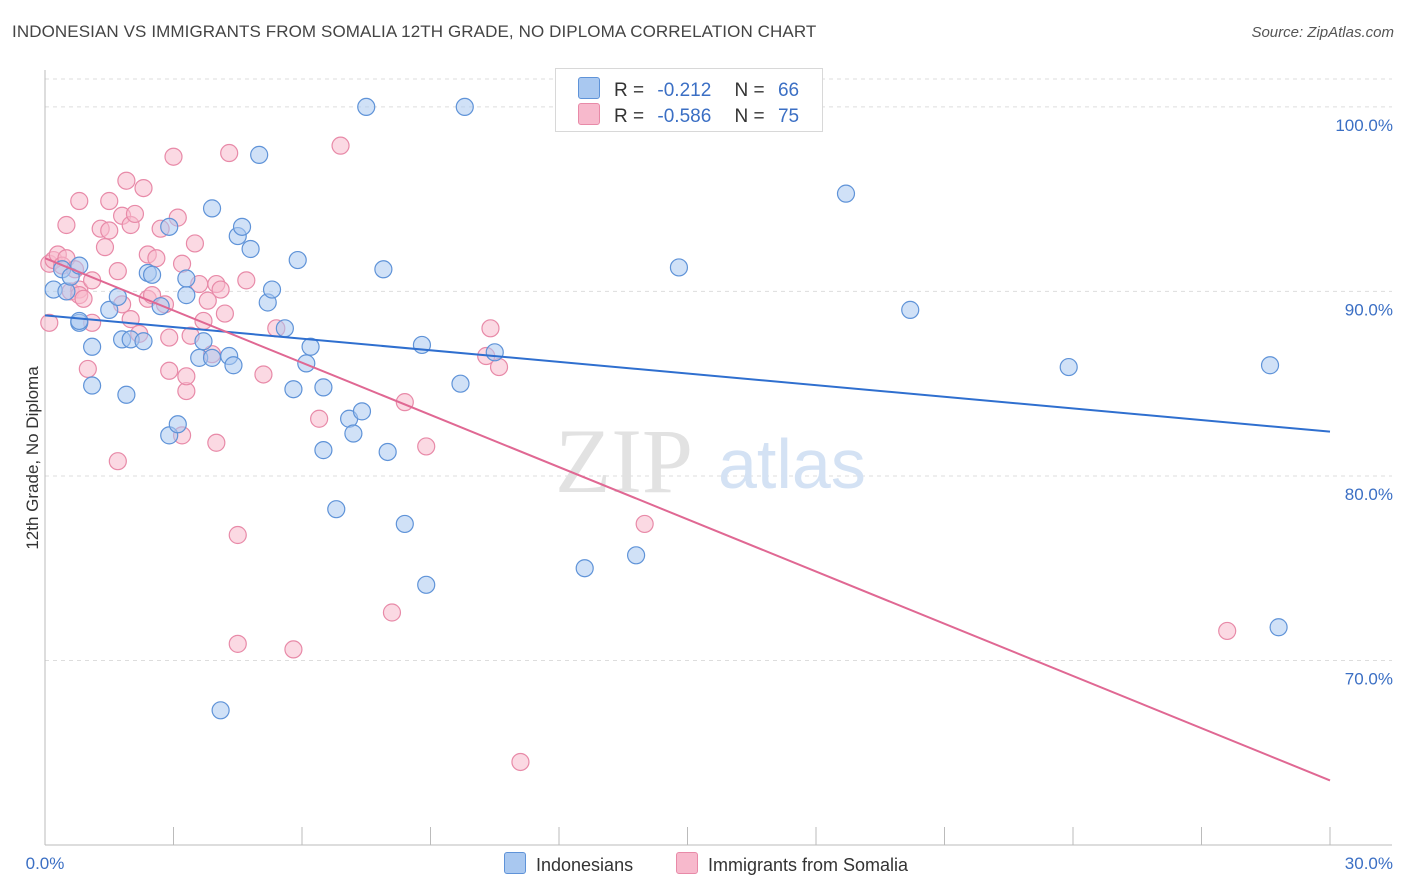  Describe the element at coordinates (688, 89) in the screenshot. I see `legend-row-indonesians: R = -0.212 N = 66` at that location.